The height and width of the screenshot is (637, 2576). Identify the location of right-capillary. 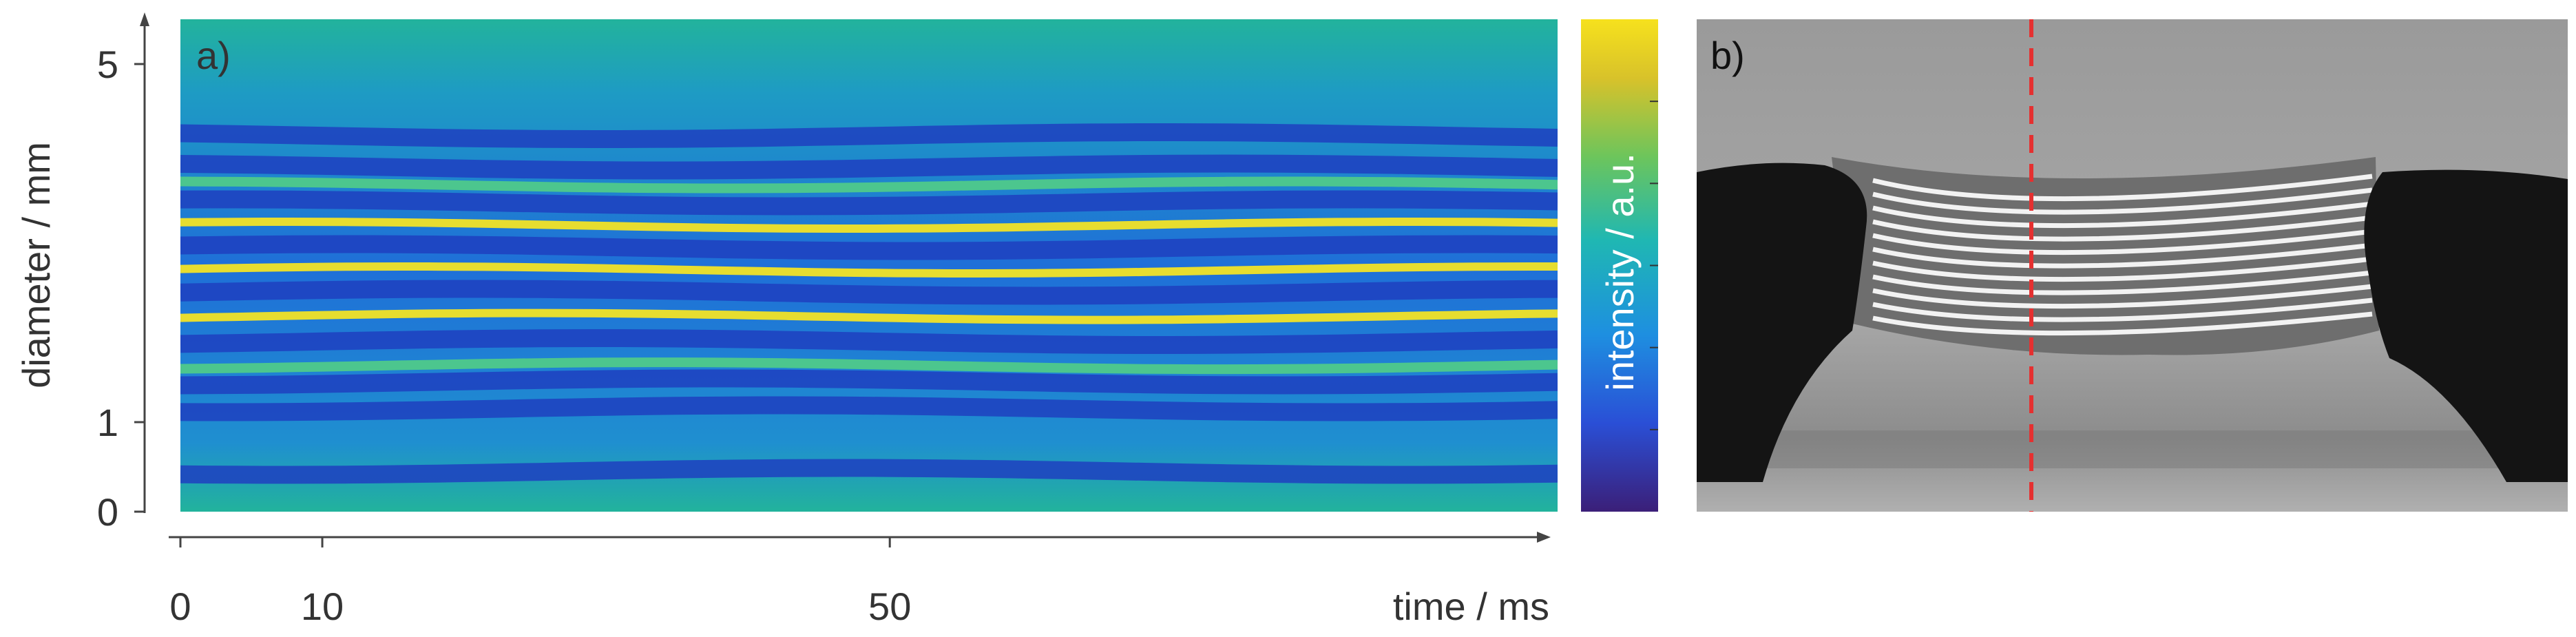
(2466, 325).